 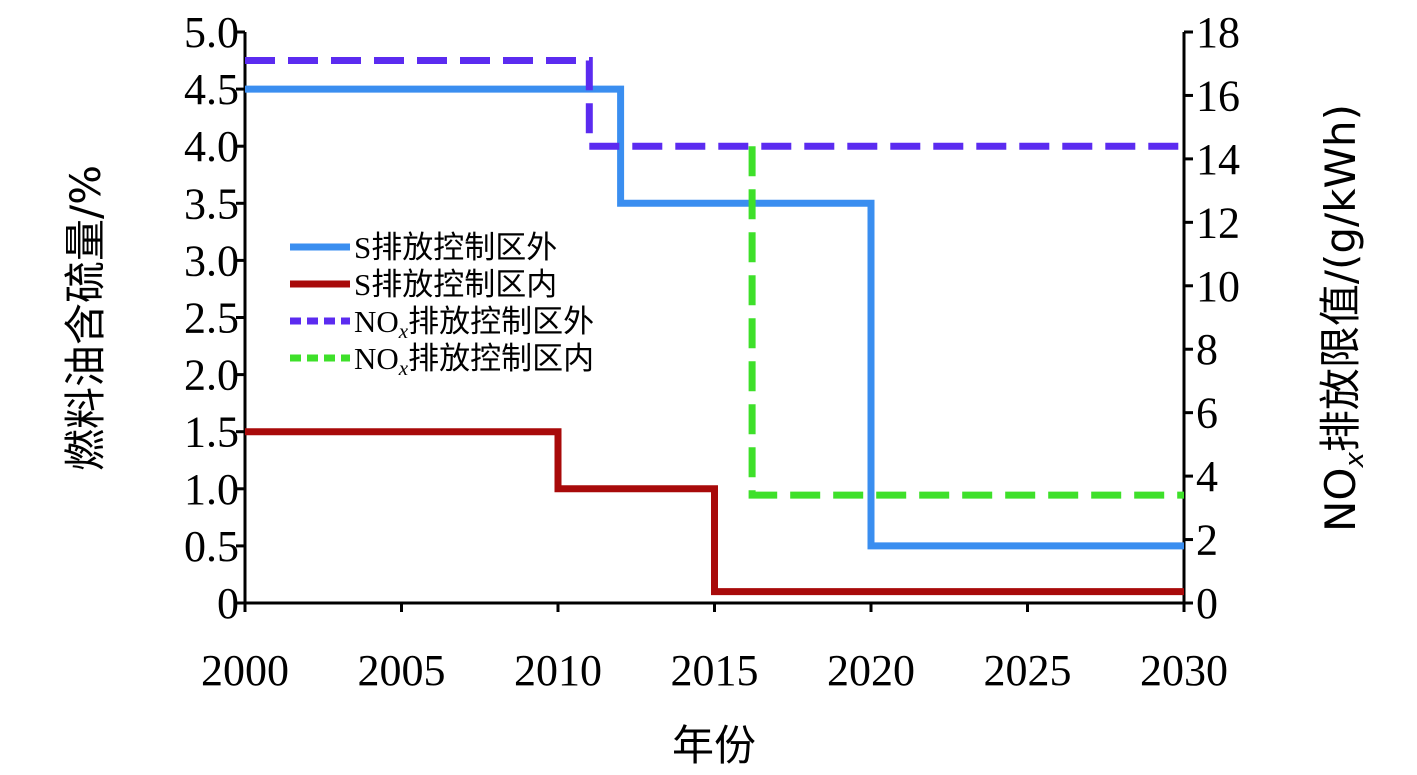 What do you see at coordinates (501, 358) in the screenshot?
I see `legend-label-suffix: 排放控制区内` at bounding box center [501, 358].